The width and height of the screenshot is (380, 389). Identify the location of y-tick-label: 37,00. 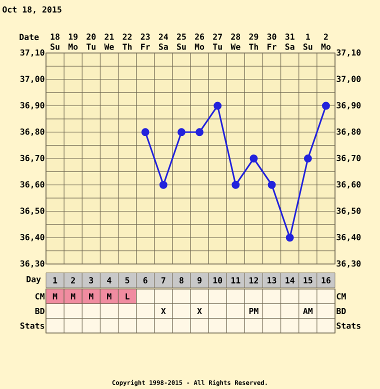
(32, 80).